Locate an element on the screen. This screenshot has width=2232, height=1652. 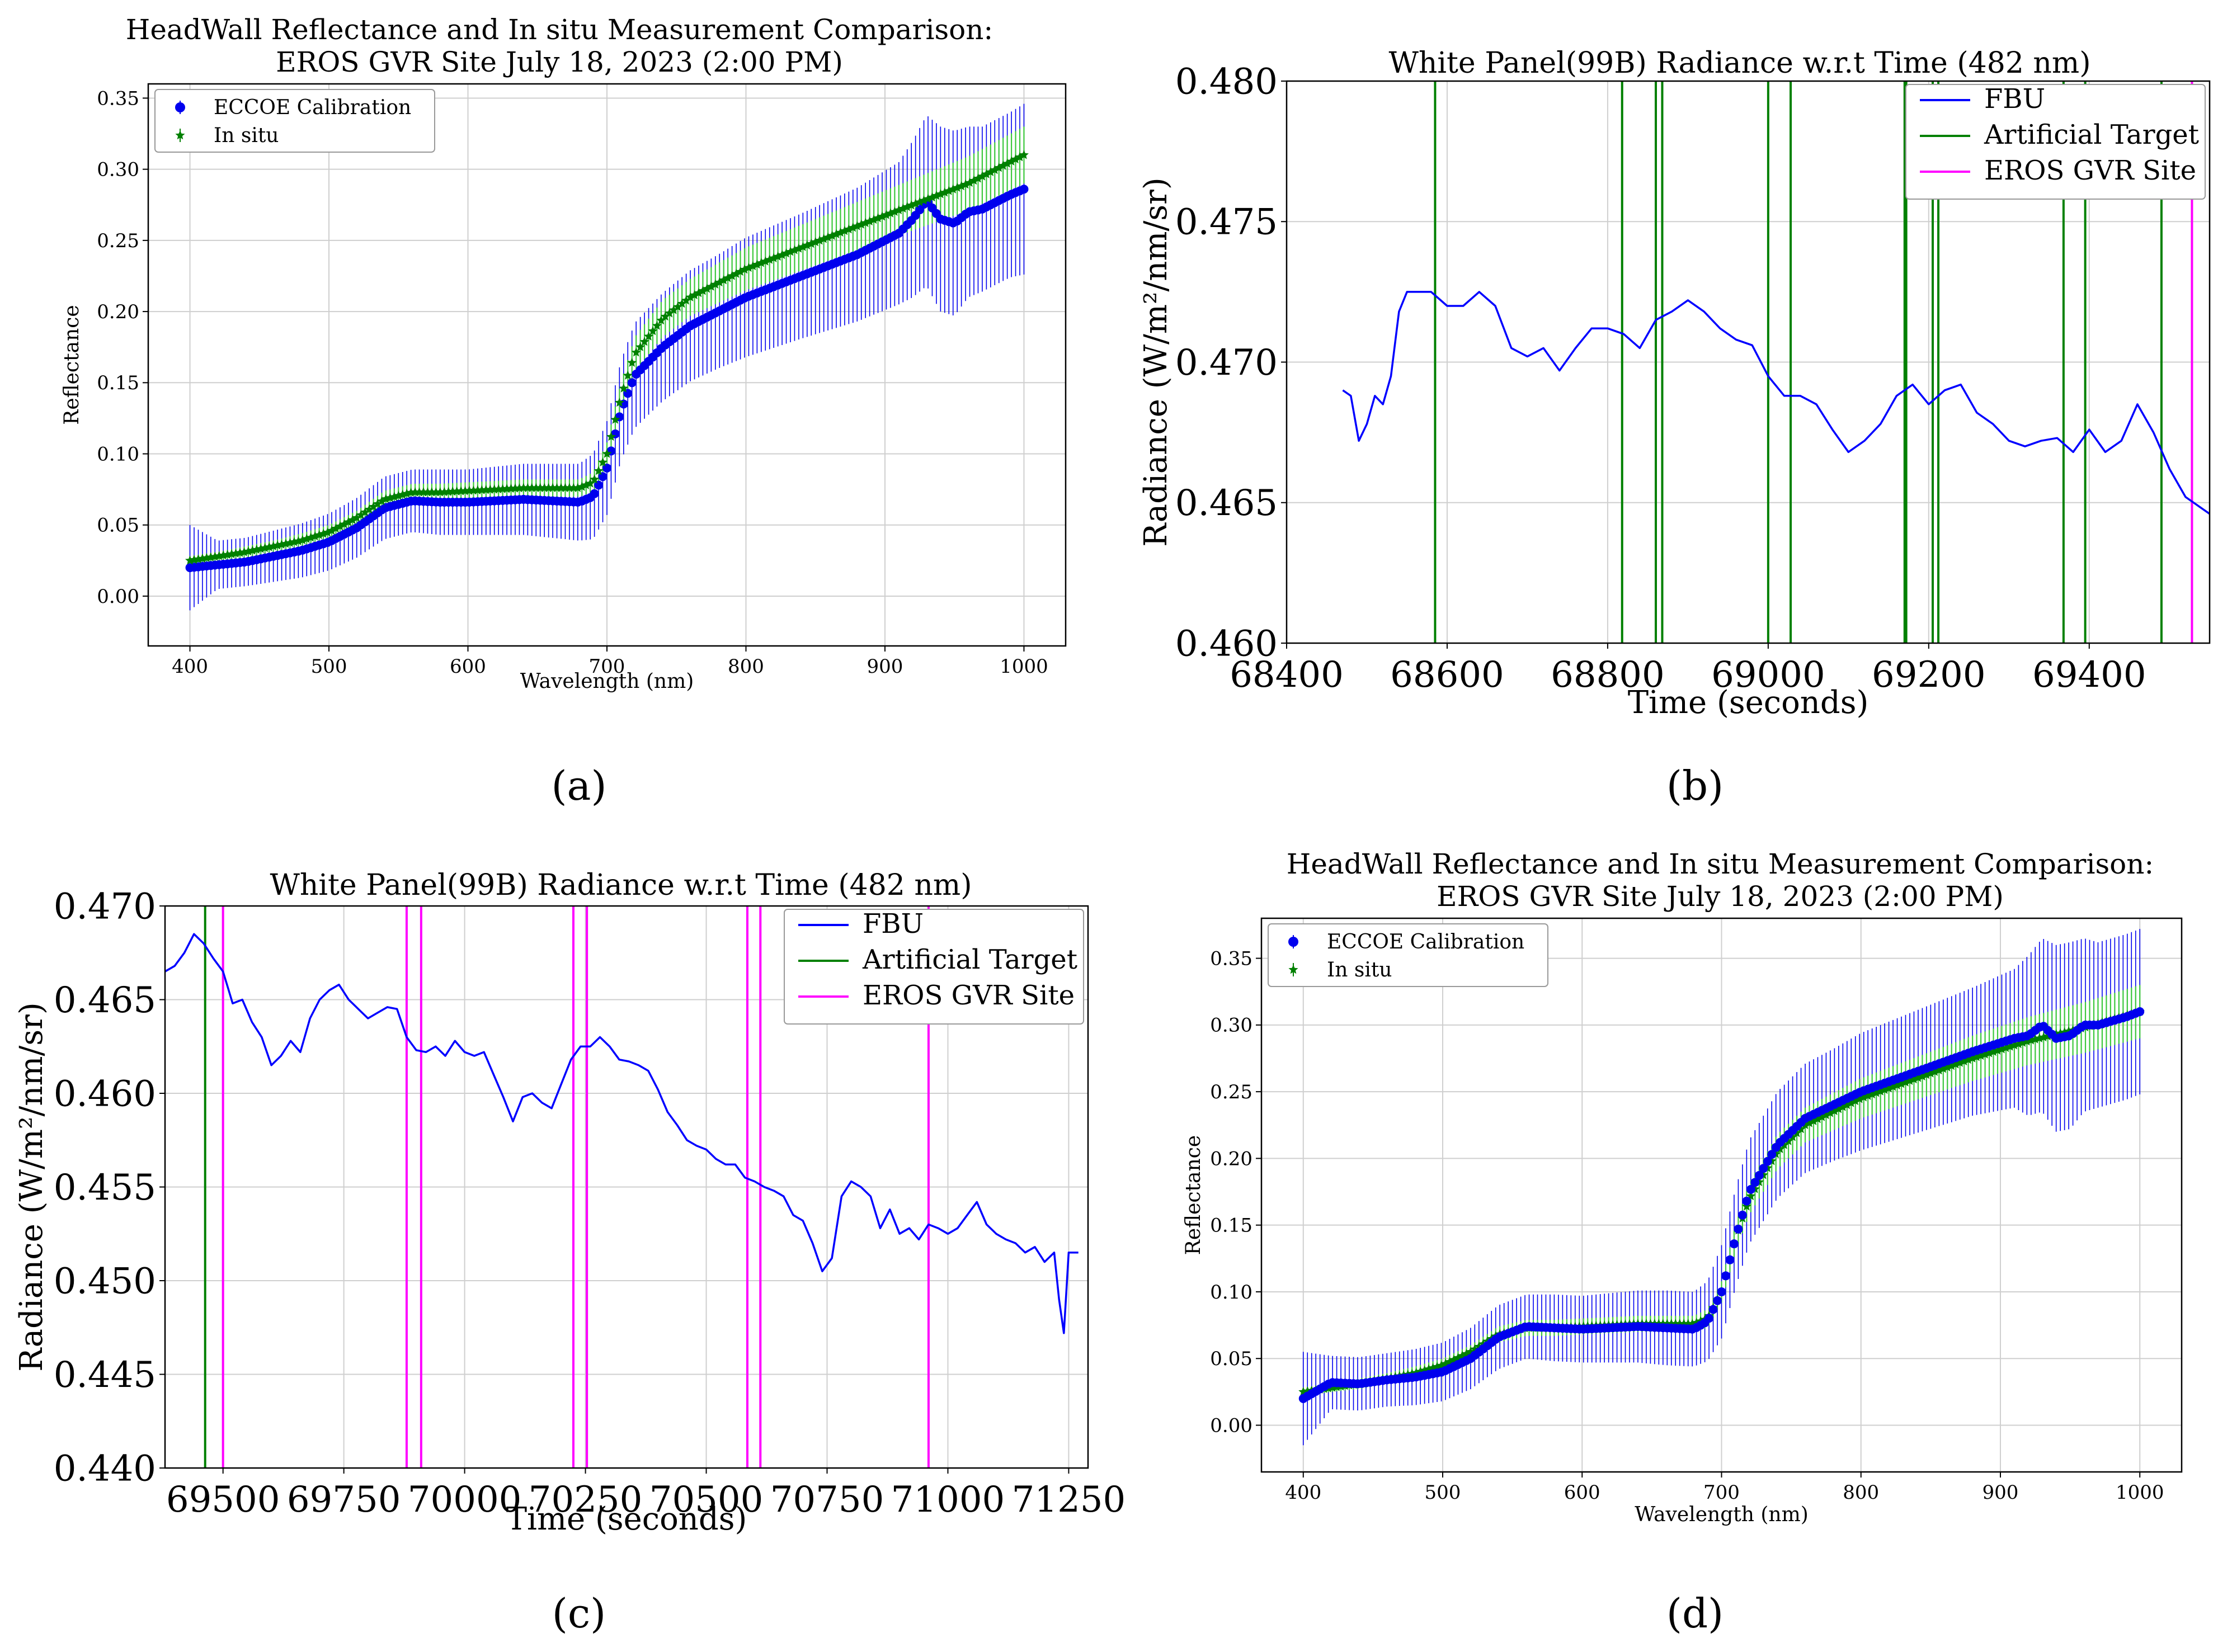
x-tick-label: 600 is located at coordinates (1582, 1492).